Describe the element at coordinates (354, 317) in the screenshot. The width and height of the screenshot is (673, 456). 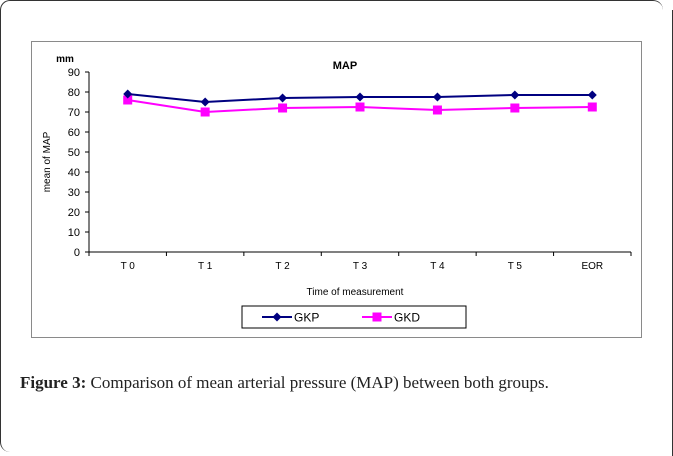
I see `legend-box` at that location.